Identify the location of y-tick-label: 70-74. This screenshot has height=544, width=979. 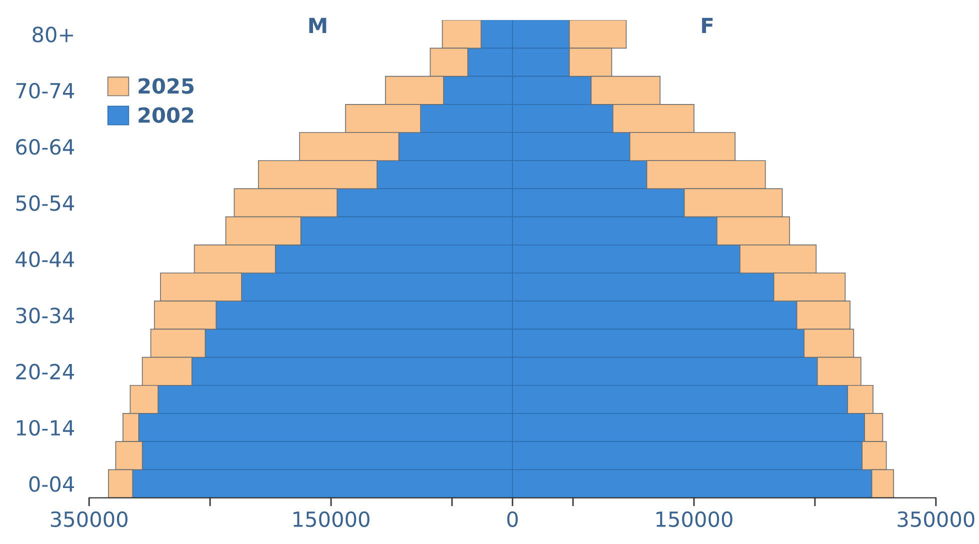
(45, 90).